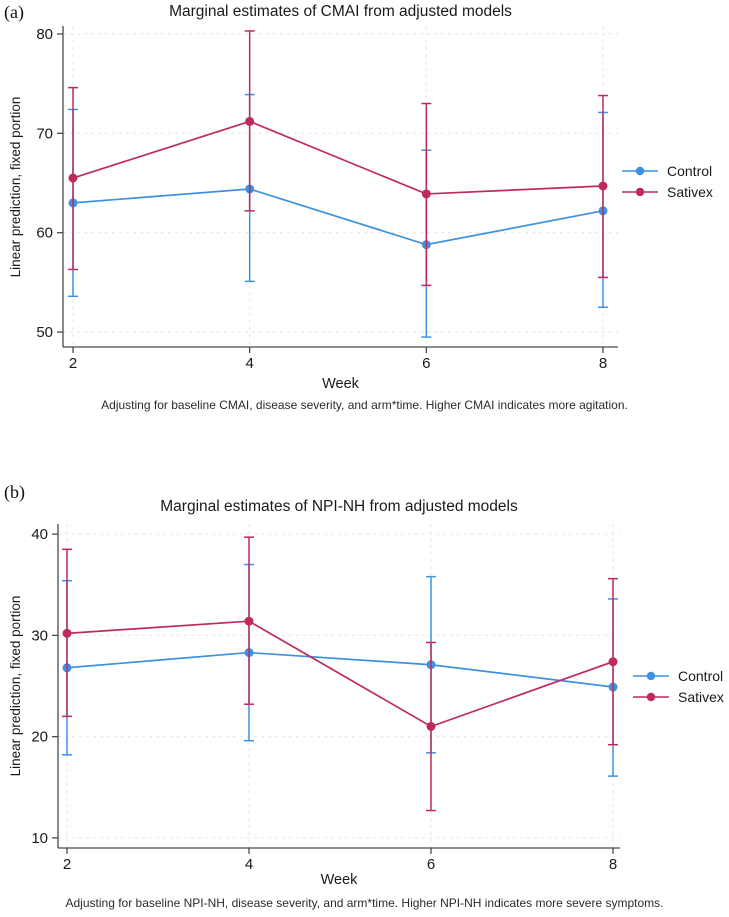 The image size is (729, 917). Describe the element at coordinates (14, 12) in the screenshot. I see `panel-a-label: (a)` at that location.